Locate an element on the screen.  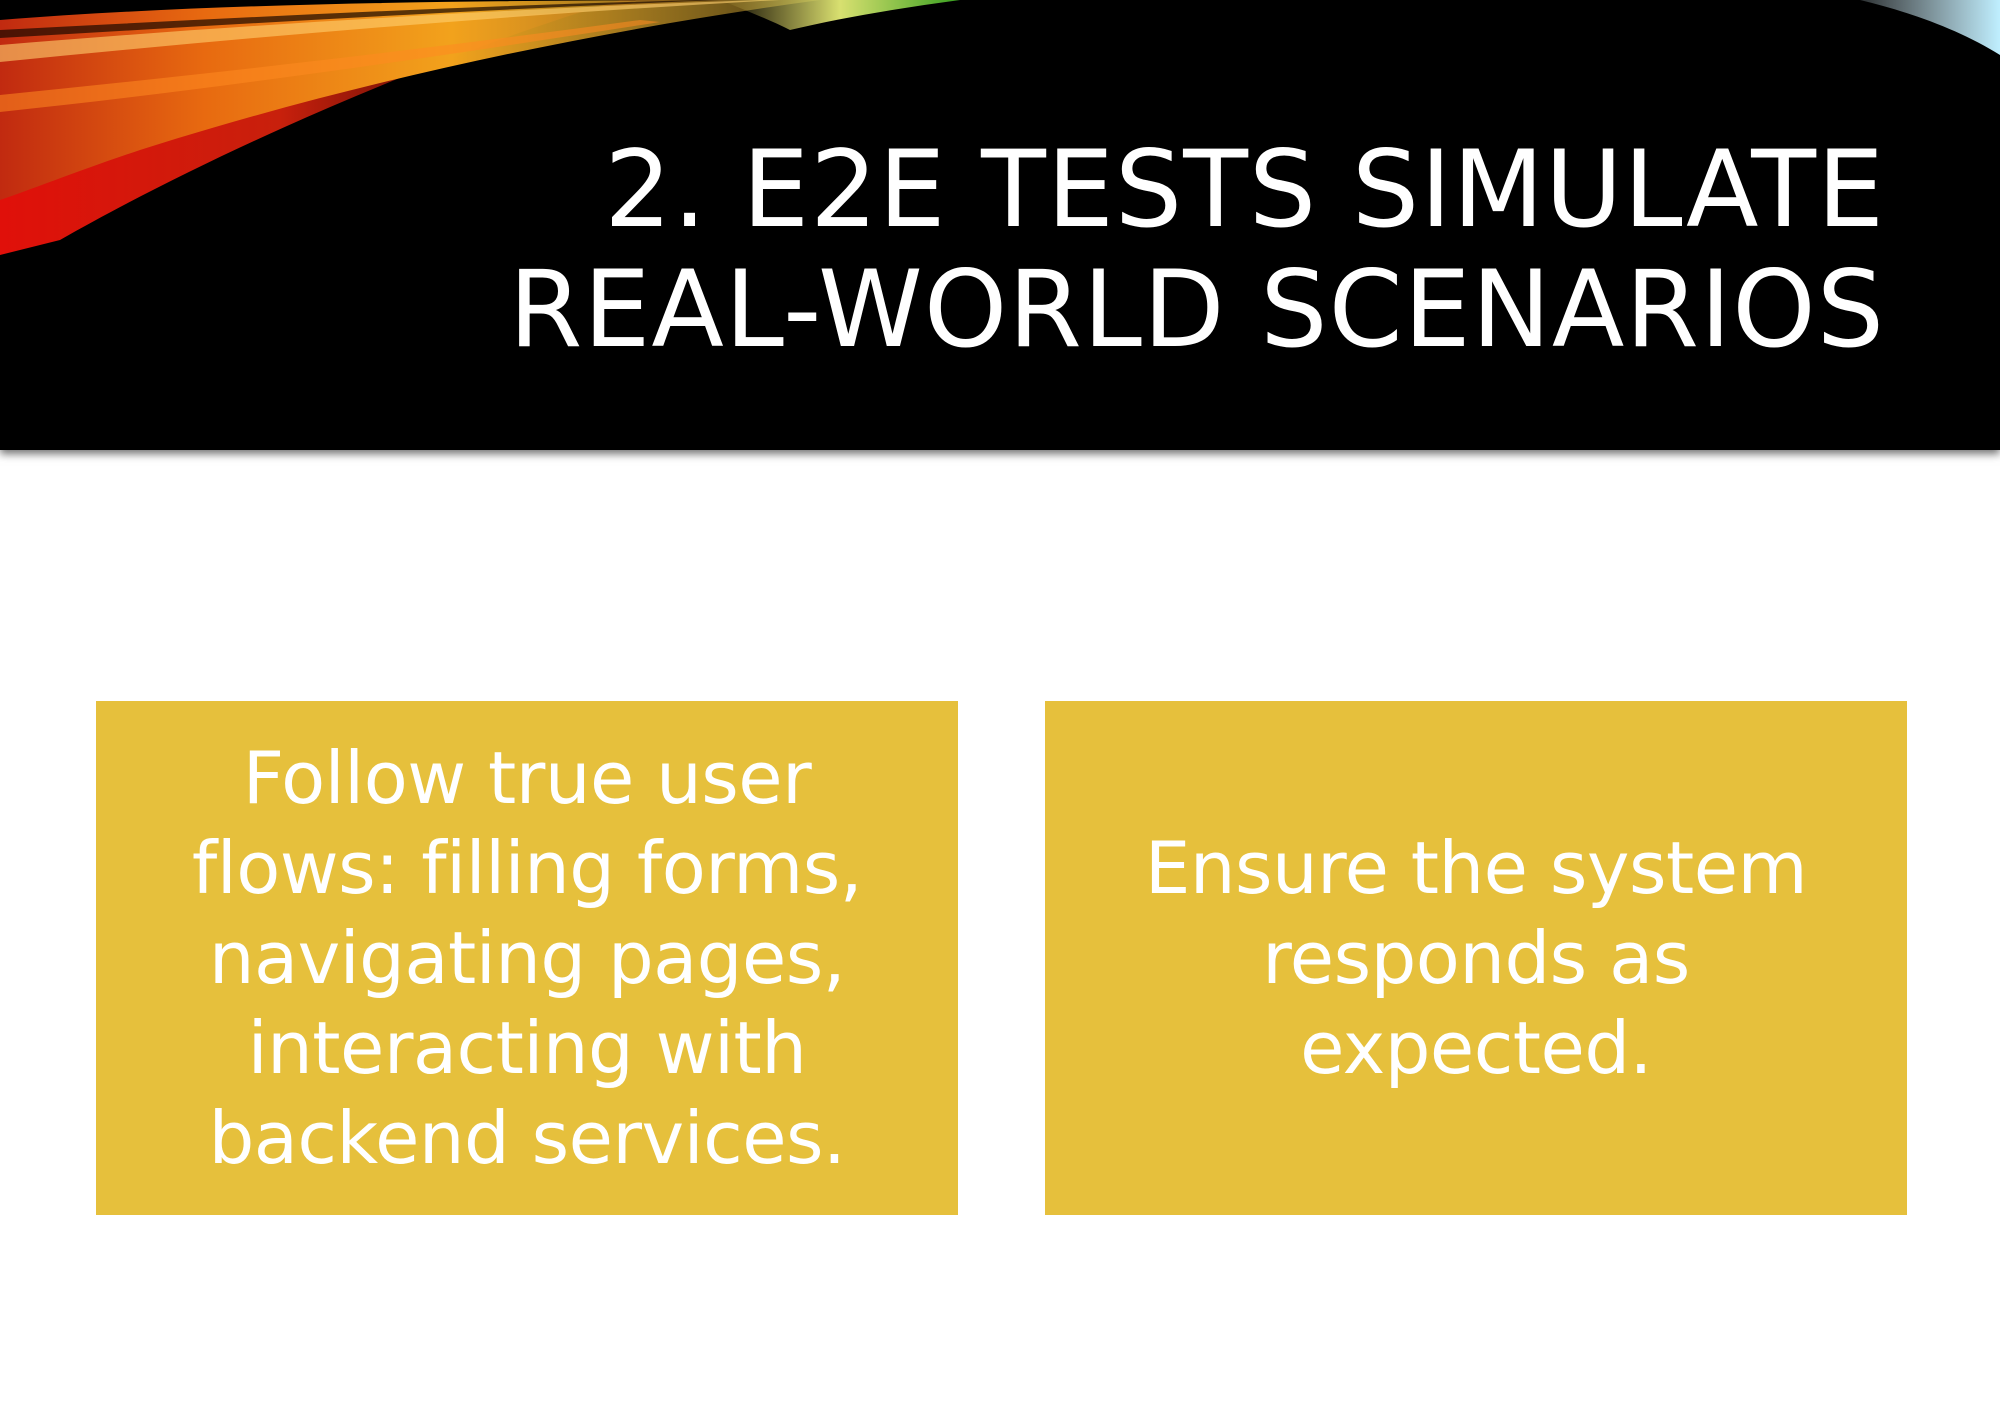
content-box-line: responds as is located at coordinates (1476, 958).